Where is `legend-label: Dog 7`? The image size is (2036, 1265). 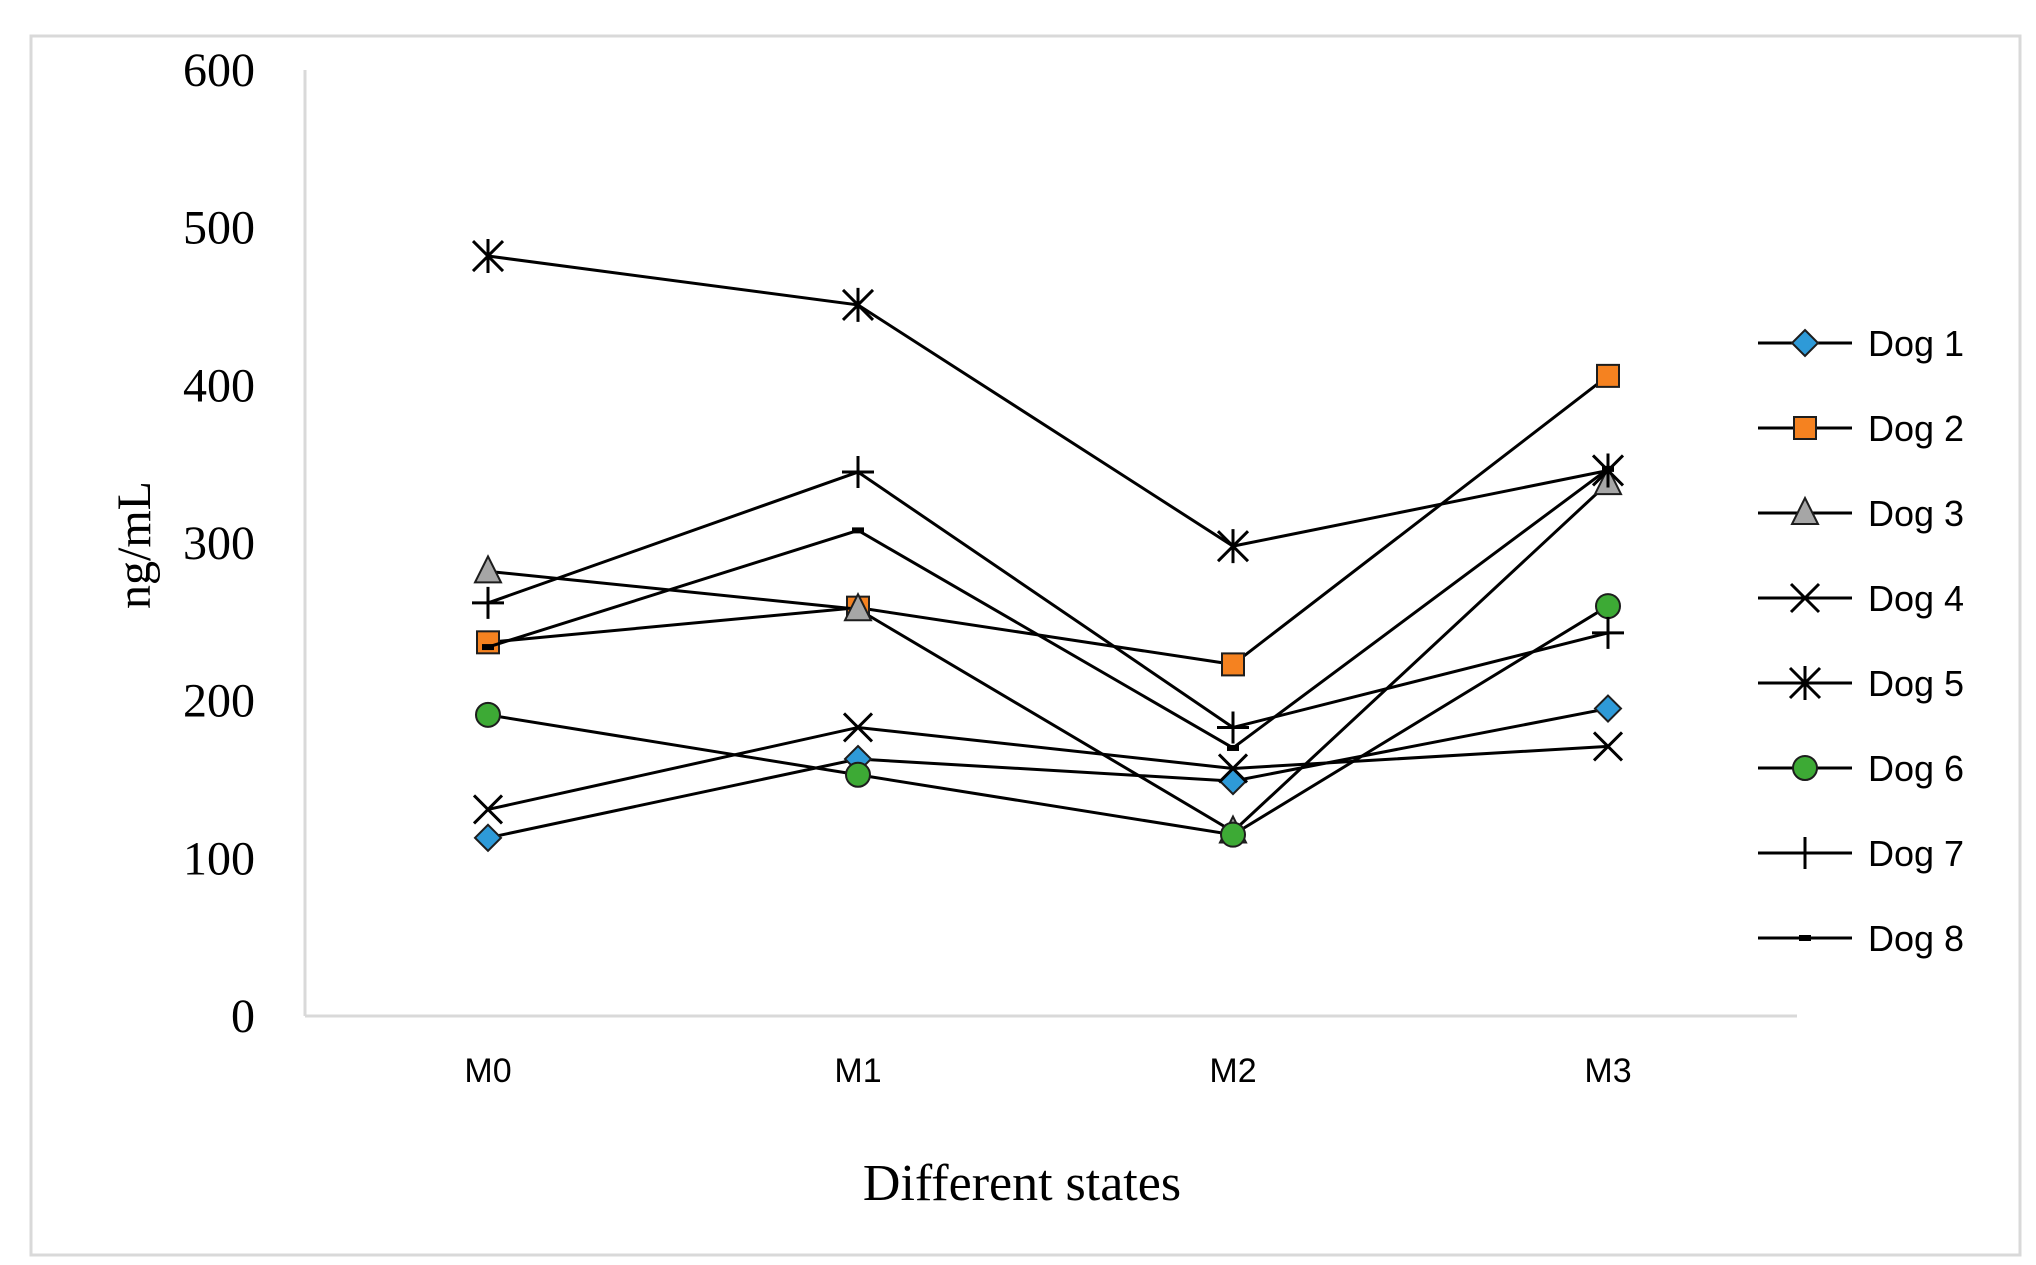 legend-label: Dog 7 is located at coordinates (1916, 853).